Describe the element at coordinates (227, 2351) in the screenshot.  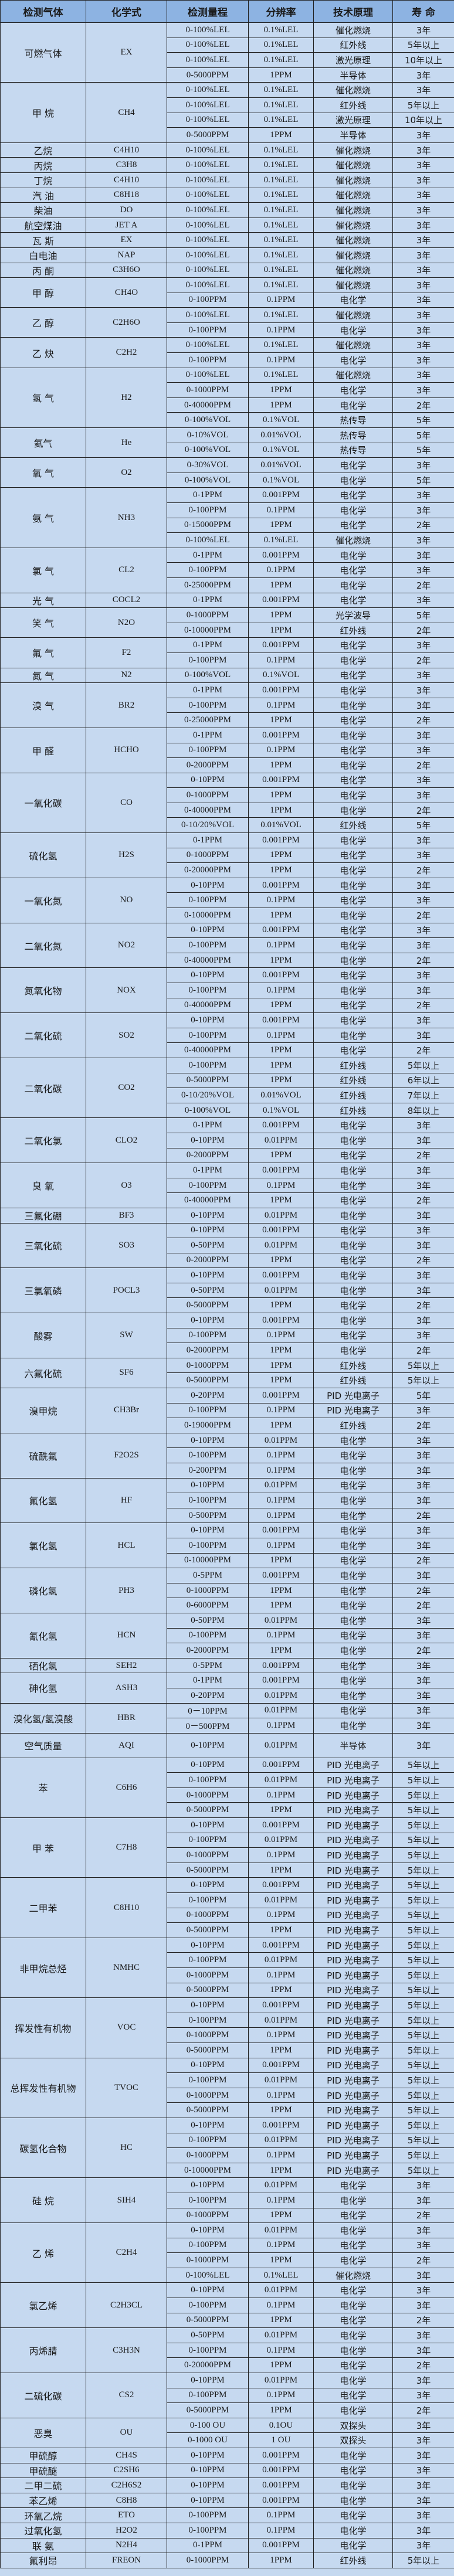
I see `table-row: 丙烯腈 C3H3N 0-50PPM 0.01PPM 电化学 3年` at that location.